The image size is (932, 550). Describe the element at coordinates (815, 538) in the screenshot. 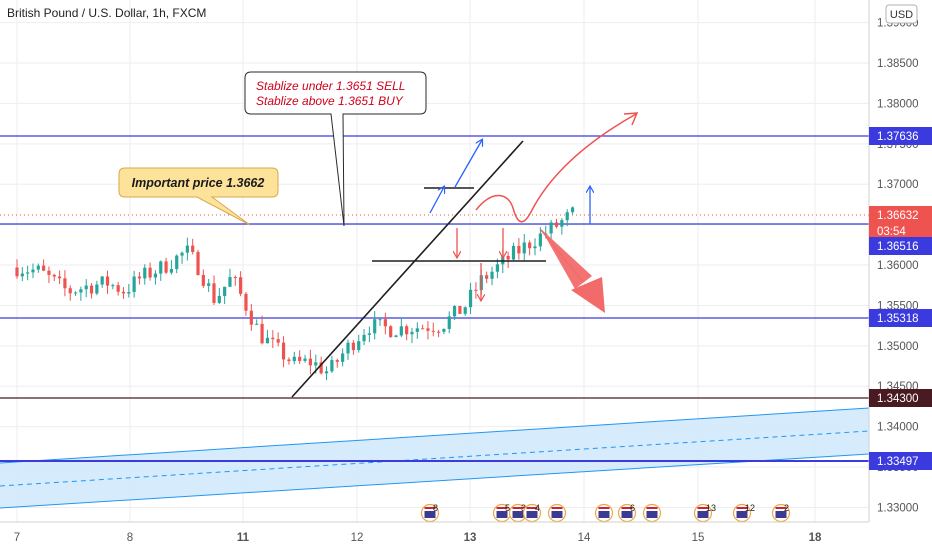

I see `time-tick-label: 18` at that location.